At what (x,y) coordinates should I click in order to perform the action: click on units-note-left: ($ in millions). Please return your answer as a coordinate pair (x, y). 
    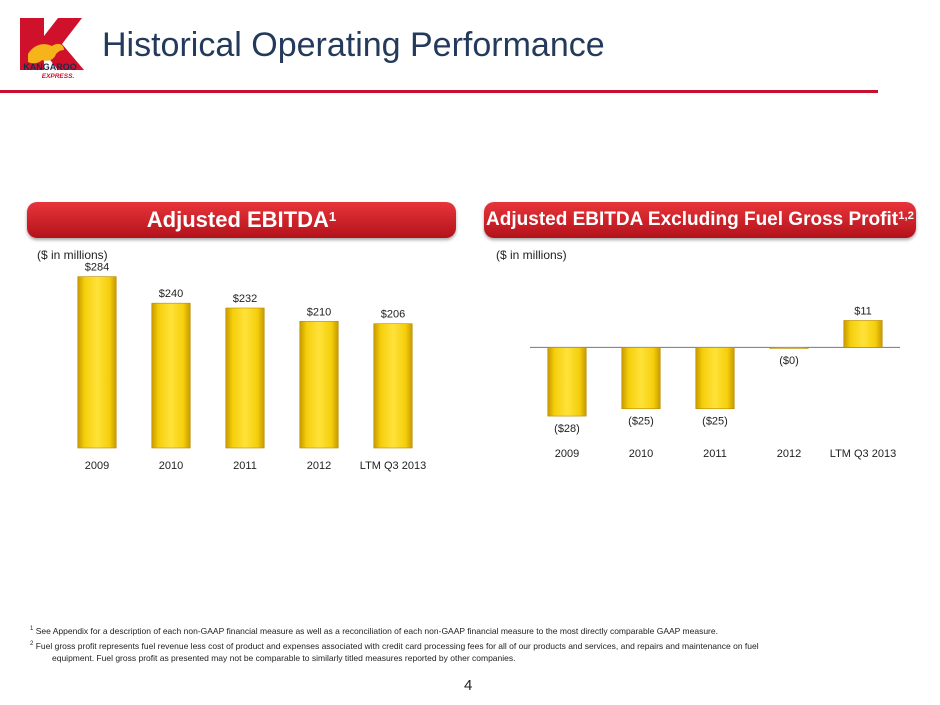
    Looking at the image, I should click on (72, 255).